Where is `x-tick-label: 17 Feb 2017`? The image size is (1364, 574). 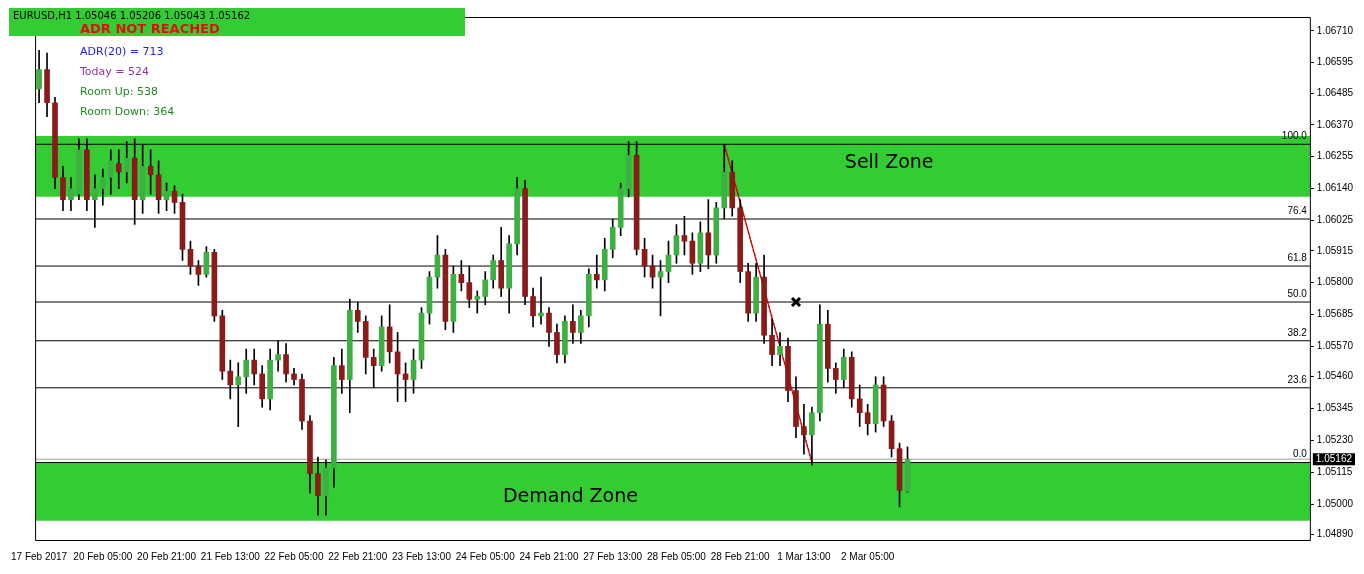
x-tick-label: 17 Feb 2017 is located at coordinates (39, 556).